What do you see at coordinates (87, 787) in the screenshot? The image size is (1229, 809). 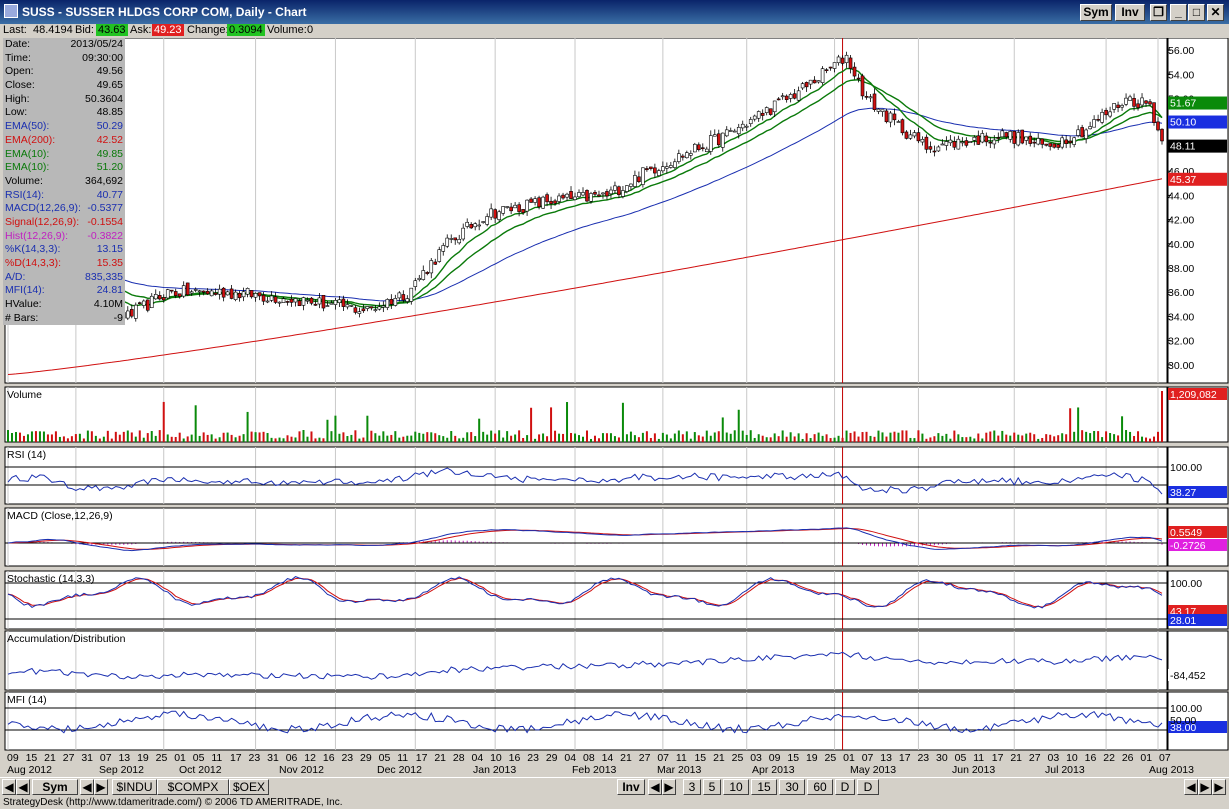 I see `scroll-left-icon: ◀` at bounding box center [87, 787].